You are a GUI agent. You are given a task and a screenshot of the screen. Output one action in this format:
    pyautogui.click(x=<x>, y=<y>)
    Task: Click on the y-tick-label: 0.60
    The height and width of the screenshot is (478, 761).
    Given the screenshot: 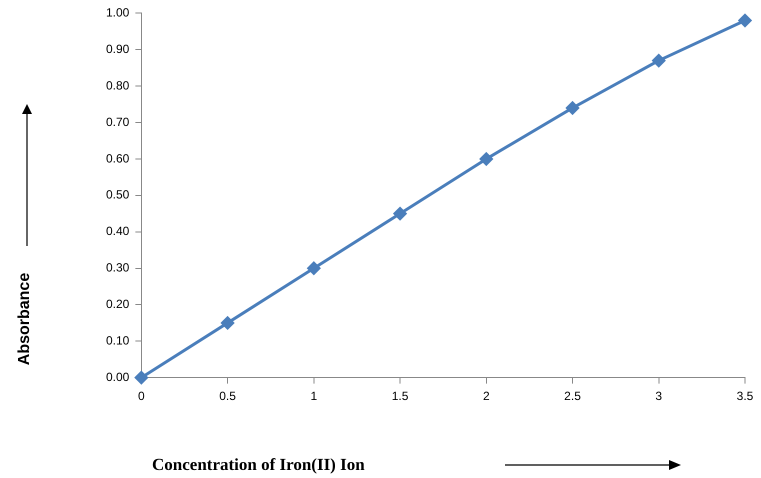 What is the action you would take?
    pyautogui.click(x=118, y=158)
    